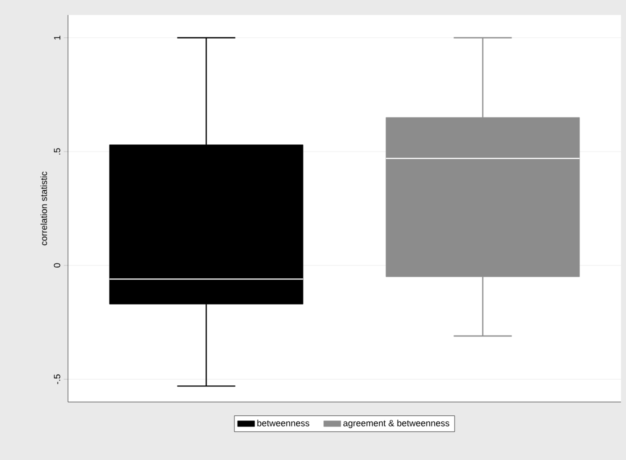 Image resolution: width=626 pixels, height=460 pixels. I want to click on y-tick-label: 1, so click(57, 38).